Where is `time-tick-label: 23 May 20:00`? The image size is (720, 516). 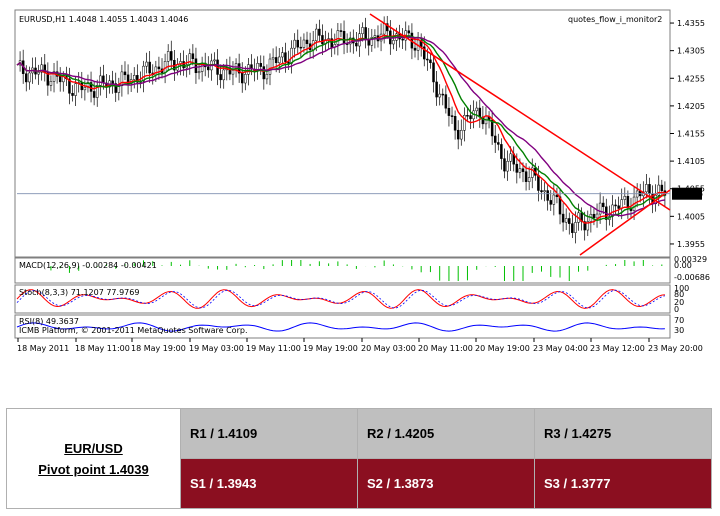 time-tick-label: 23 May 20:00 is located at coordinates (675, 348).